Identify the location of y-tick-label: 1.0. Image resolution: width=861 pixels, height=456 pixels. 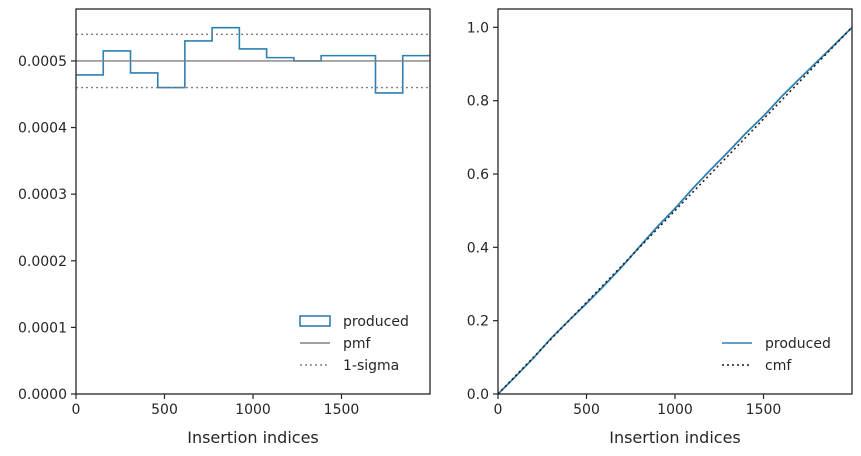
(478, 28).